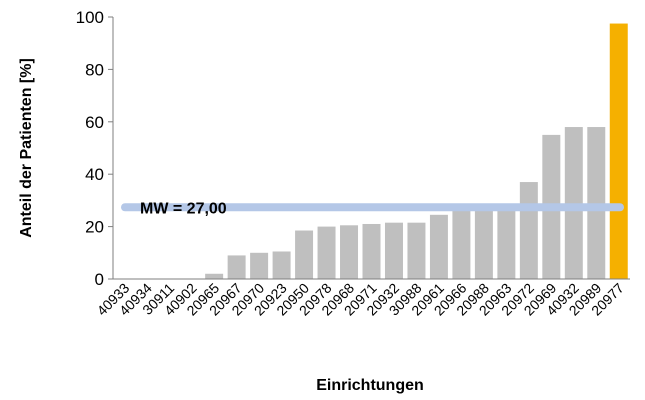 The image size is (645, 400). Describe the element at coordinates (94, 122) in the screenshot. I see `y-tick-label: 60` at that location.